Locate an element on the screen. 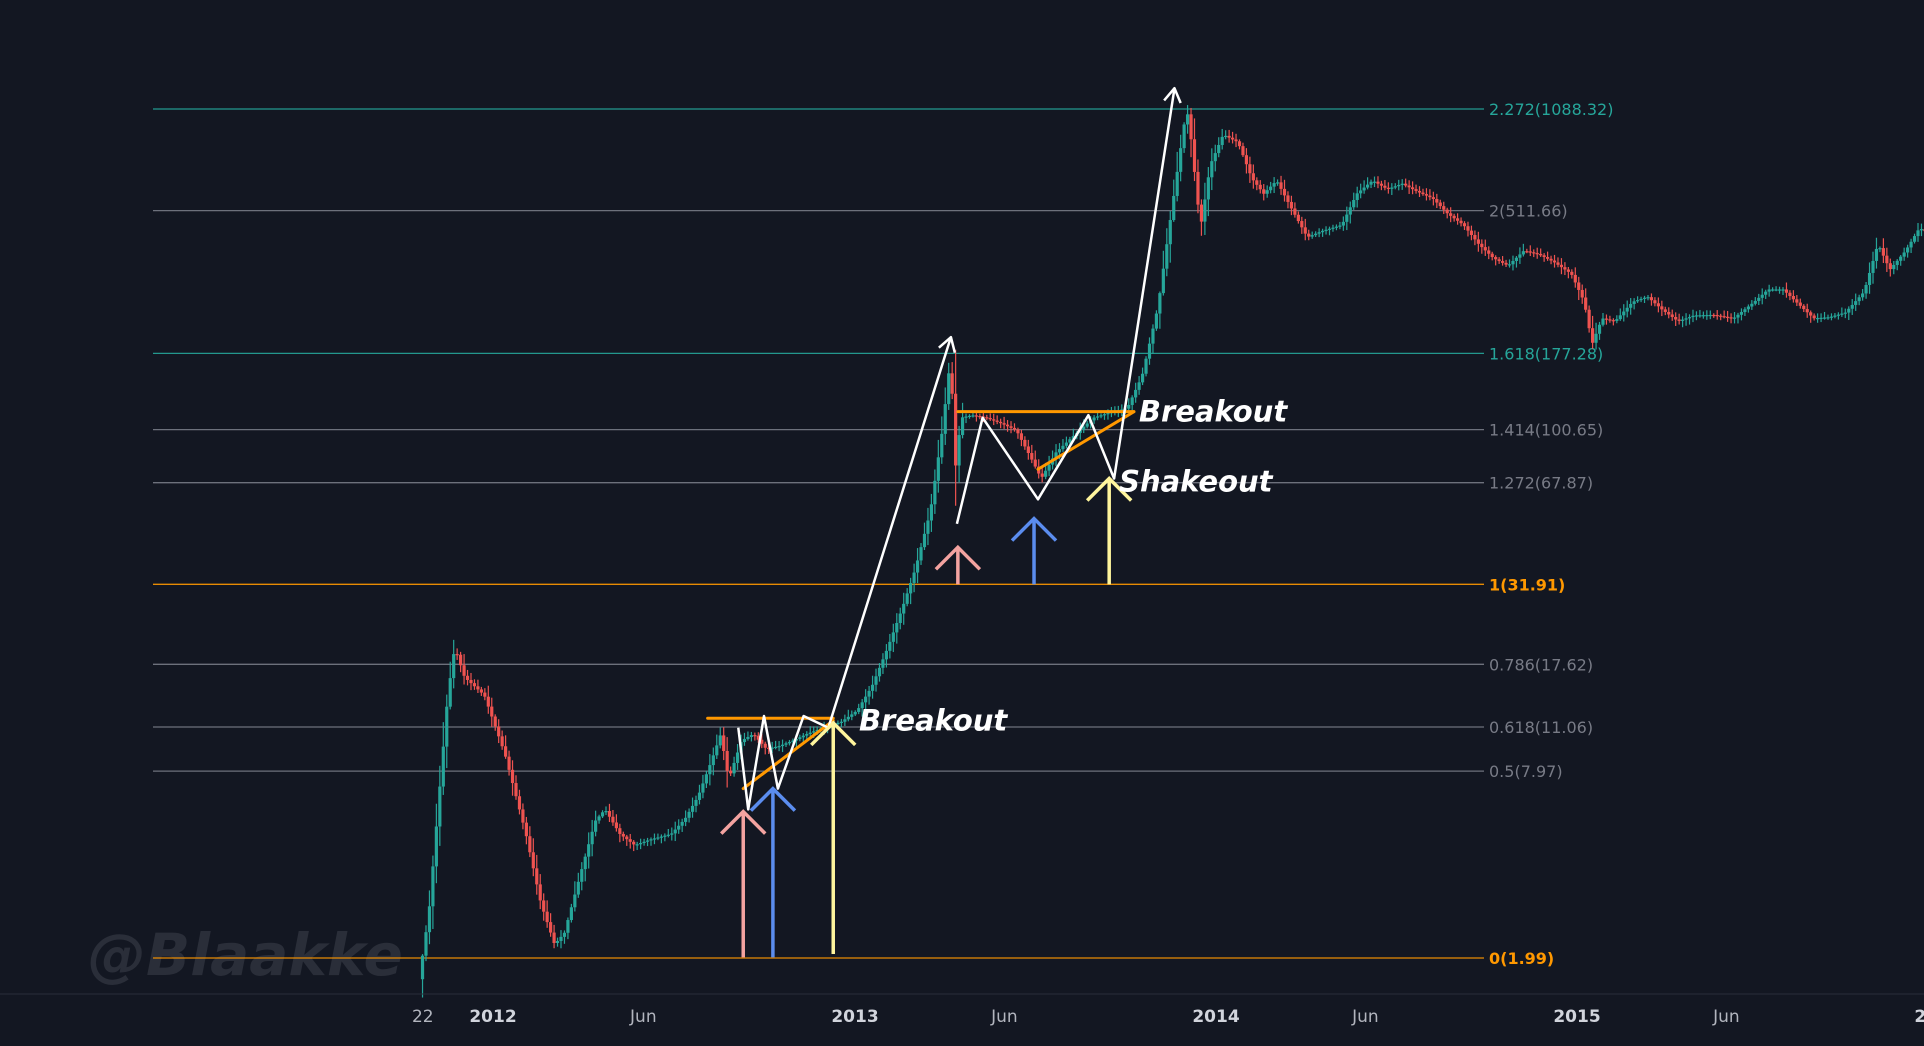 This screenshot has height=1046, width=1924. fib-level-label: 0.5(7.97) is located at coordinates (1526, 771).